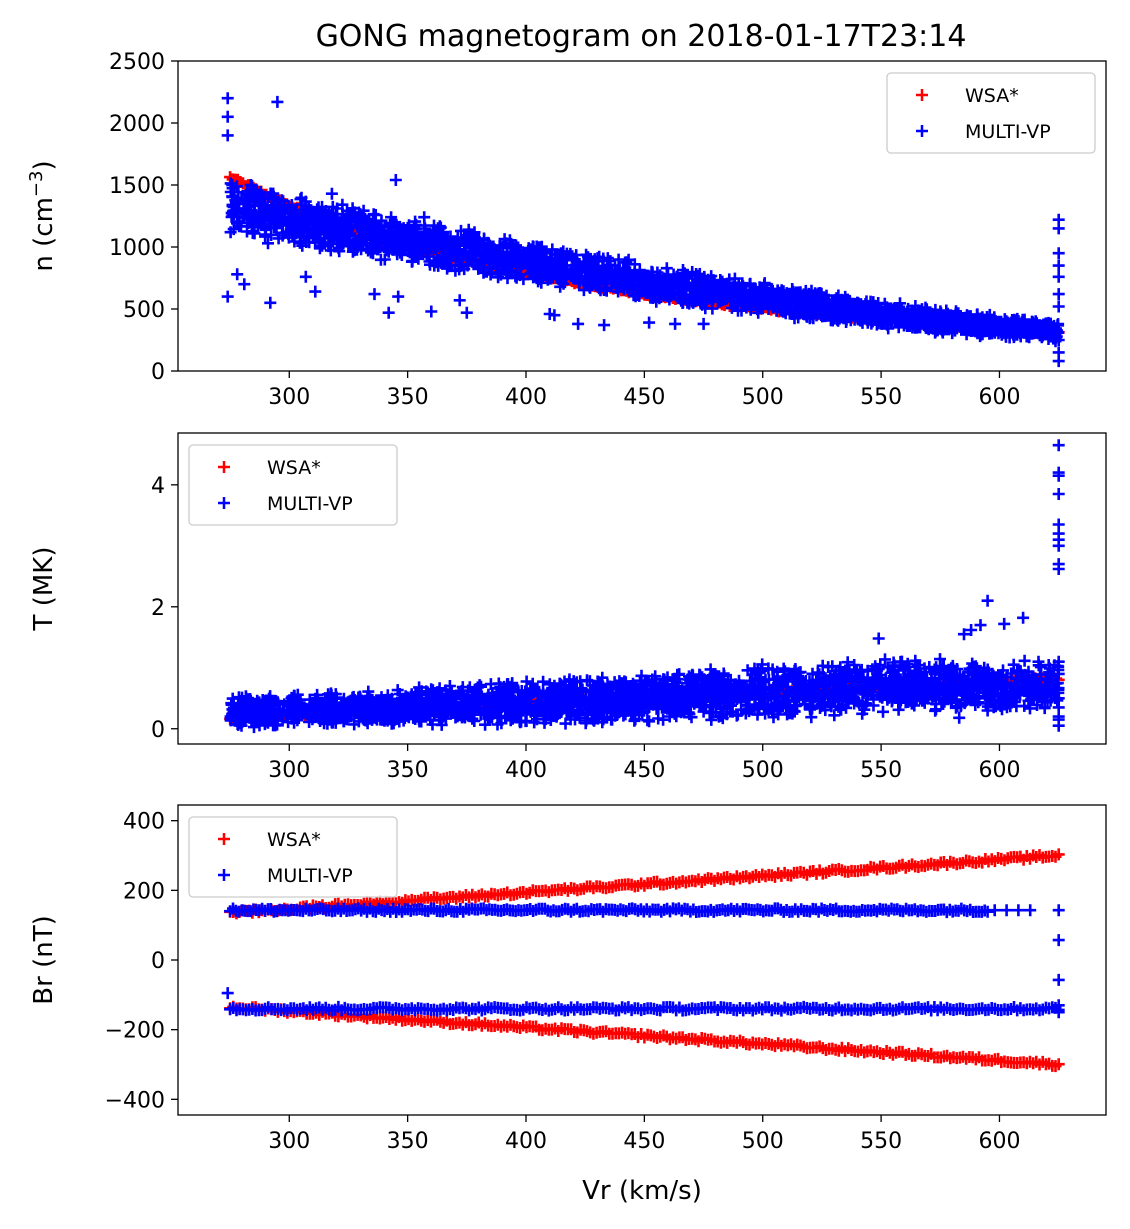 This screenshot has height=1229, width=1130. What do you see at coordinates (158, 608) in the screenshot?
I see `y-tick-label: 2` at bounding box center [158, 608].